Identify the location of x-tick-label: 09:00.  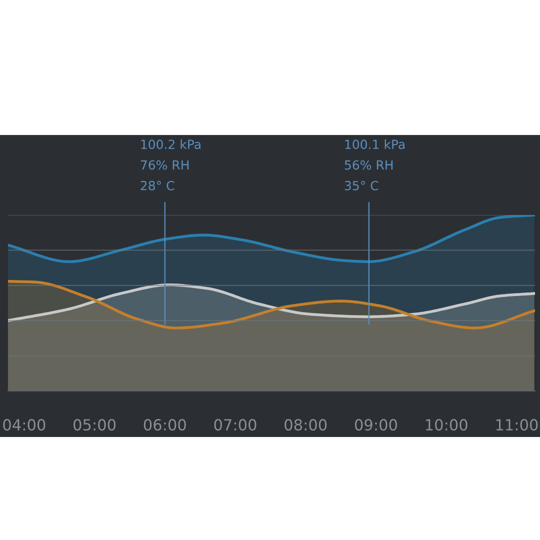
(375, 425).